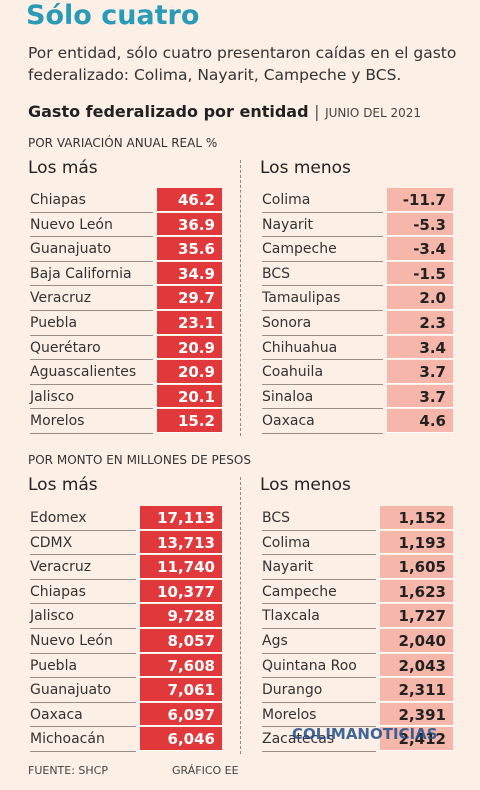 This screenshot has width=480, height=790. I want to click on row-value: 35.6, so click(189, 249).